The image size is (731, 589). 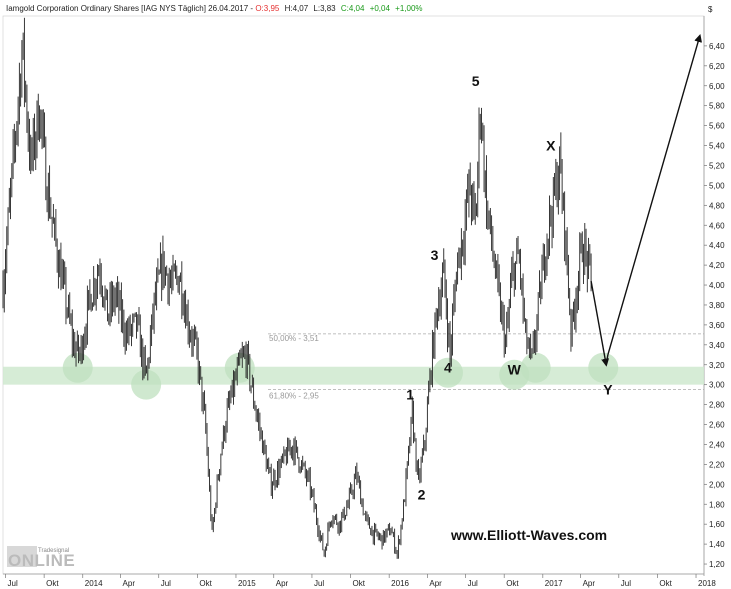 What do you see at coordinates (554, 583) in the screenshot?
I see `x-tick-label: 2017` at bounding box center [554, 583].